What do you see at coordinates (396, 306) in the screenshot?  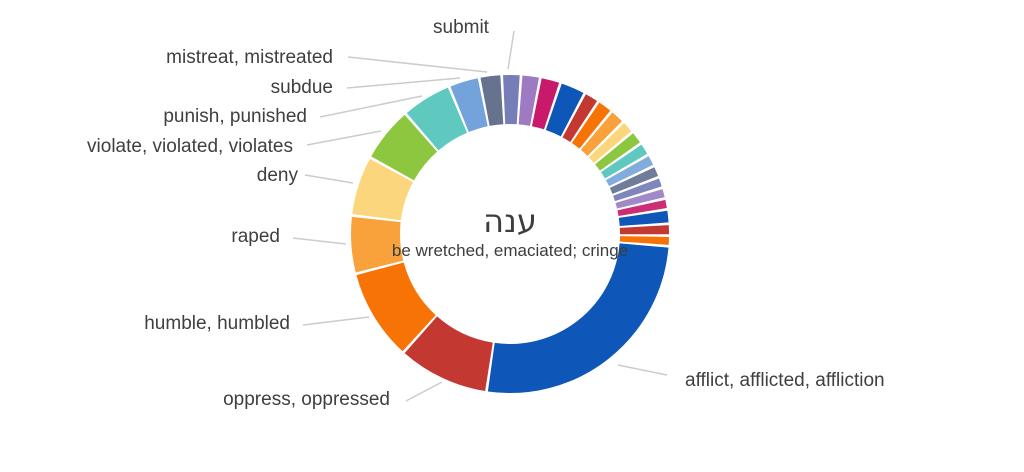 I see `donut-segment-humble-humbled` at bounding box center [396, 306].